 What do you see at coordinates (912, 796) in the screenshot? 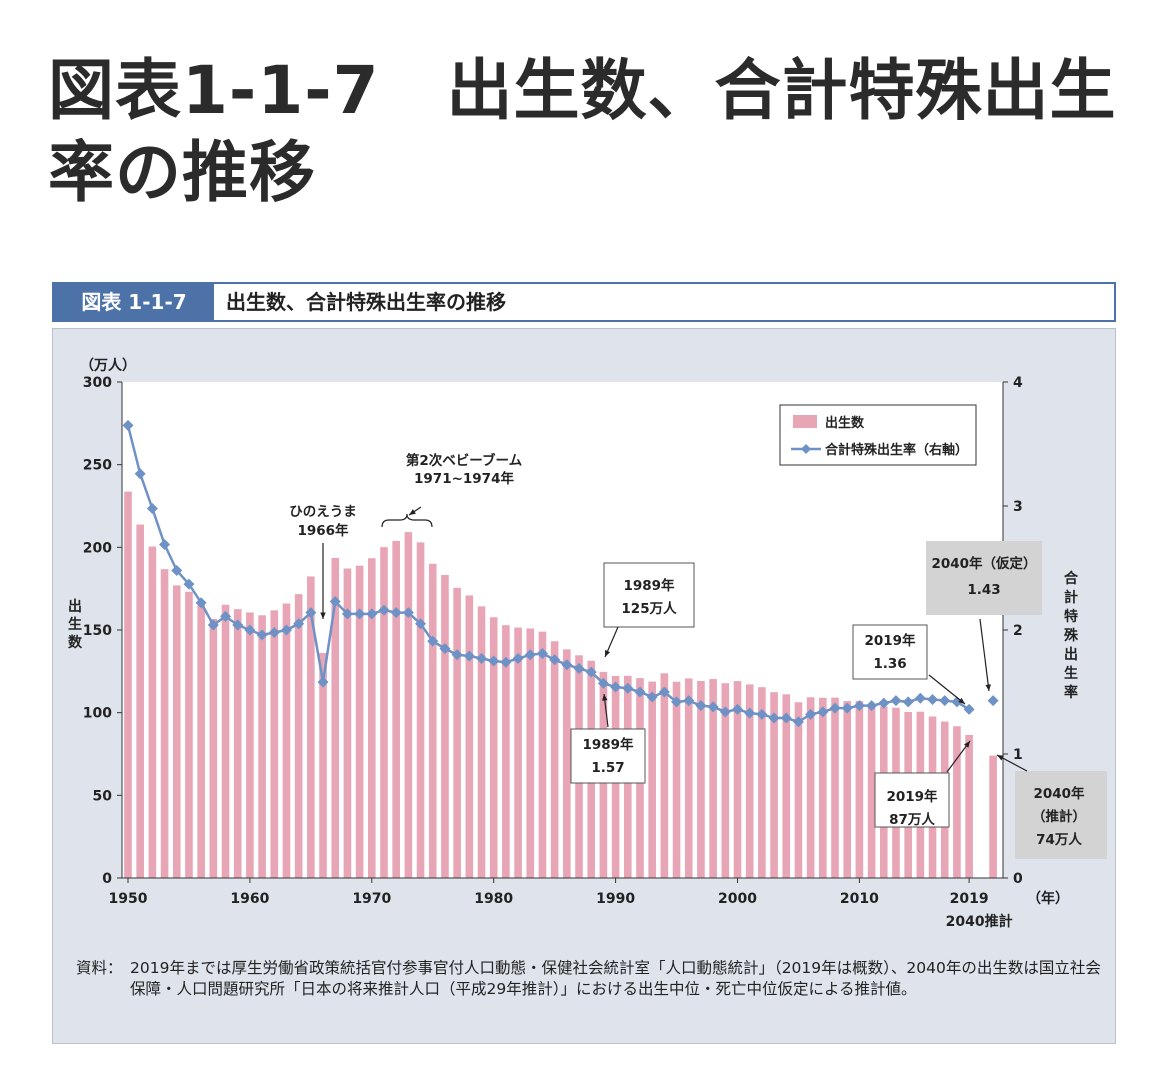
I see `callout-2019-births-line1: 2019年` at bounding box center [912, 796].